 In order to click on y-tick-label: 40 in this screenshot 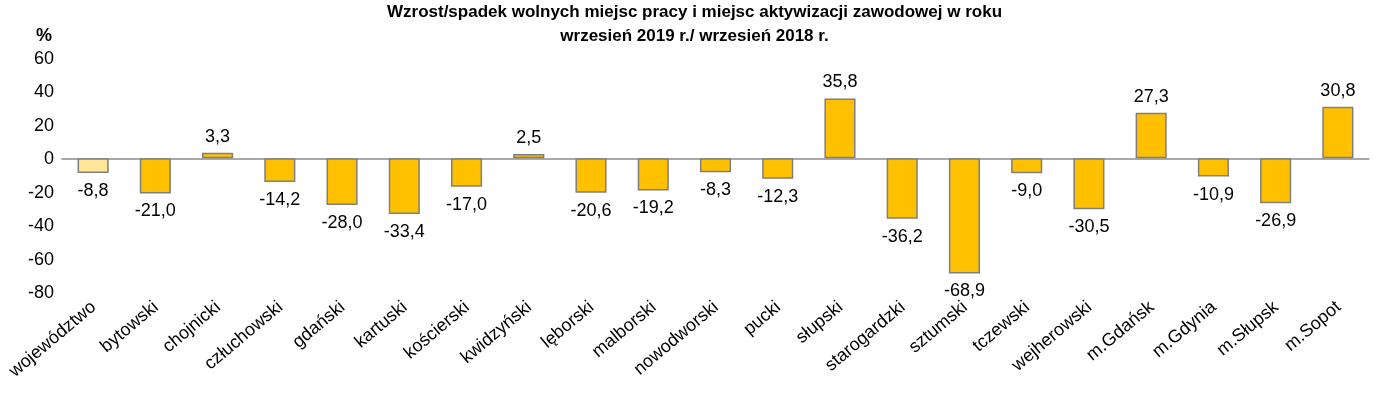, I will do `click(43, 91)`.